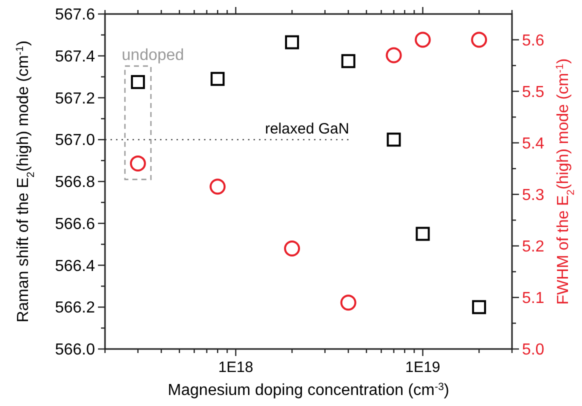  I want to click on y-tick-label: 566.2, so click(75, 308).